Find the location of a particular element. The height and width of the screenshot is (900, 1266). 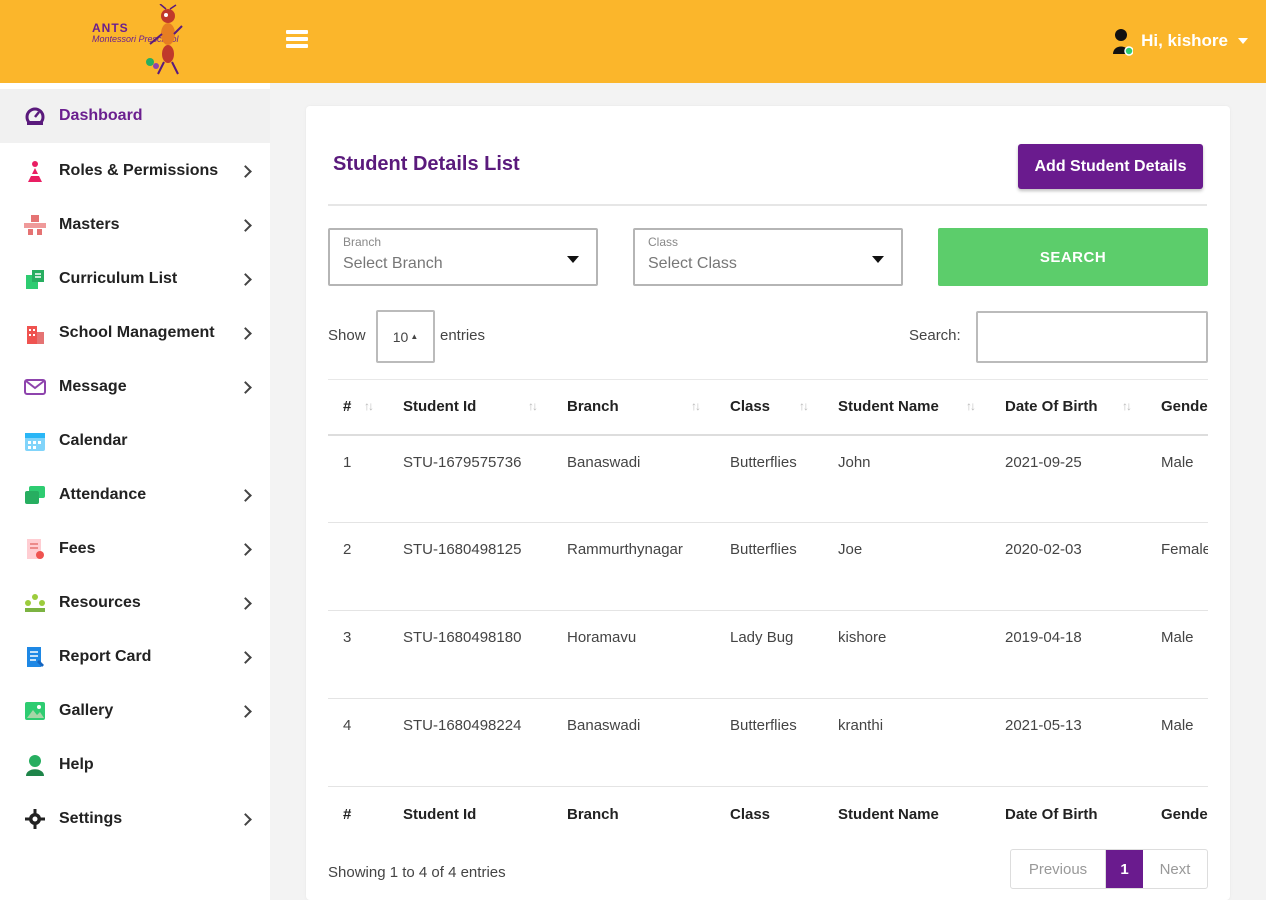

class-label: Class is located at coordinates (663, 242).